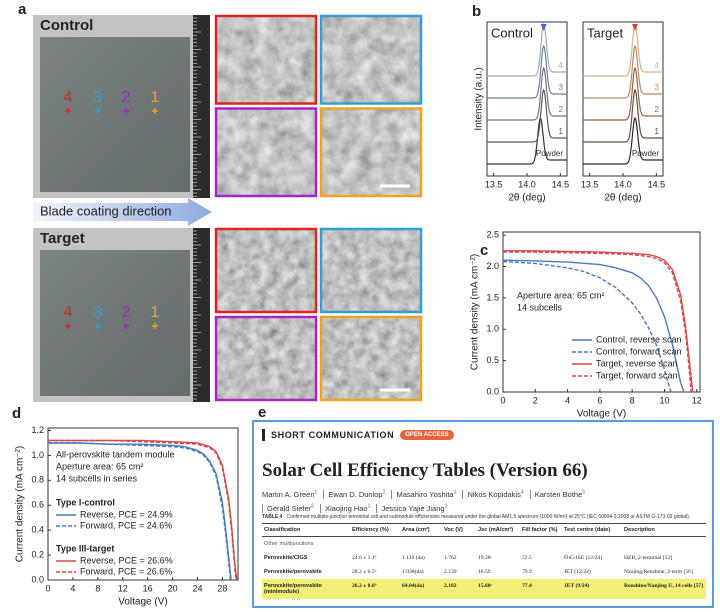 This screenshot has width=720, height=612. I want to click on table-cell: JET (9/24), so click(592, 589).